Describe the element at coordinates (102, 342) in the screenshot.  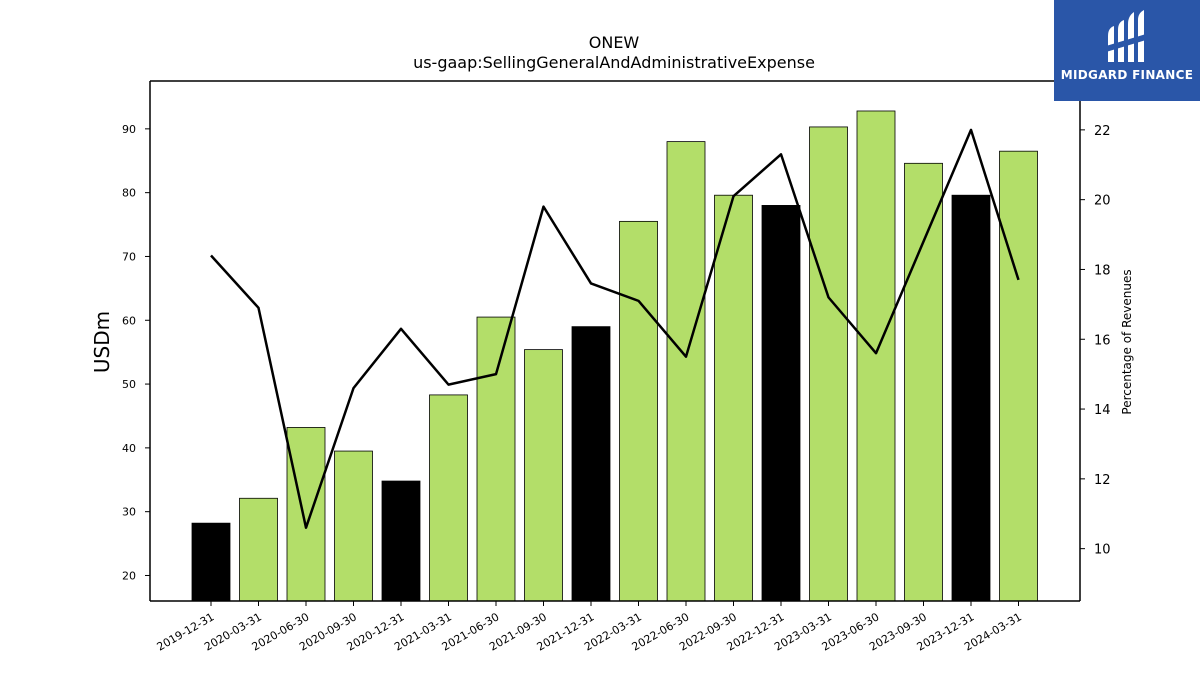
I see `y-axis-label: USDm` at that location.